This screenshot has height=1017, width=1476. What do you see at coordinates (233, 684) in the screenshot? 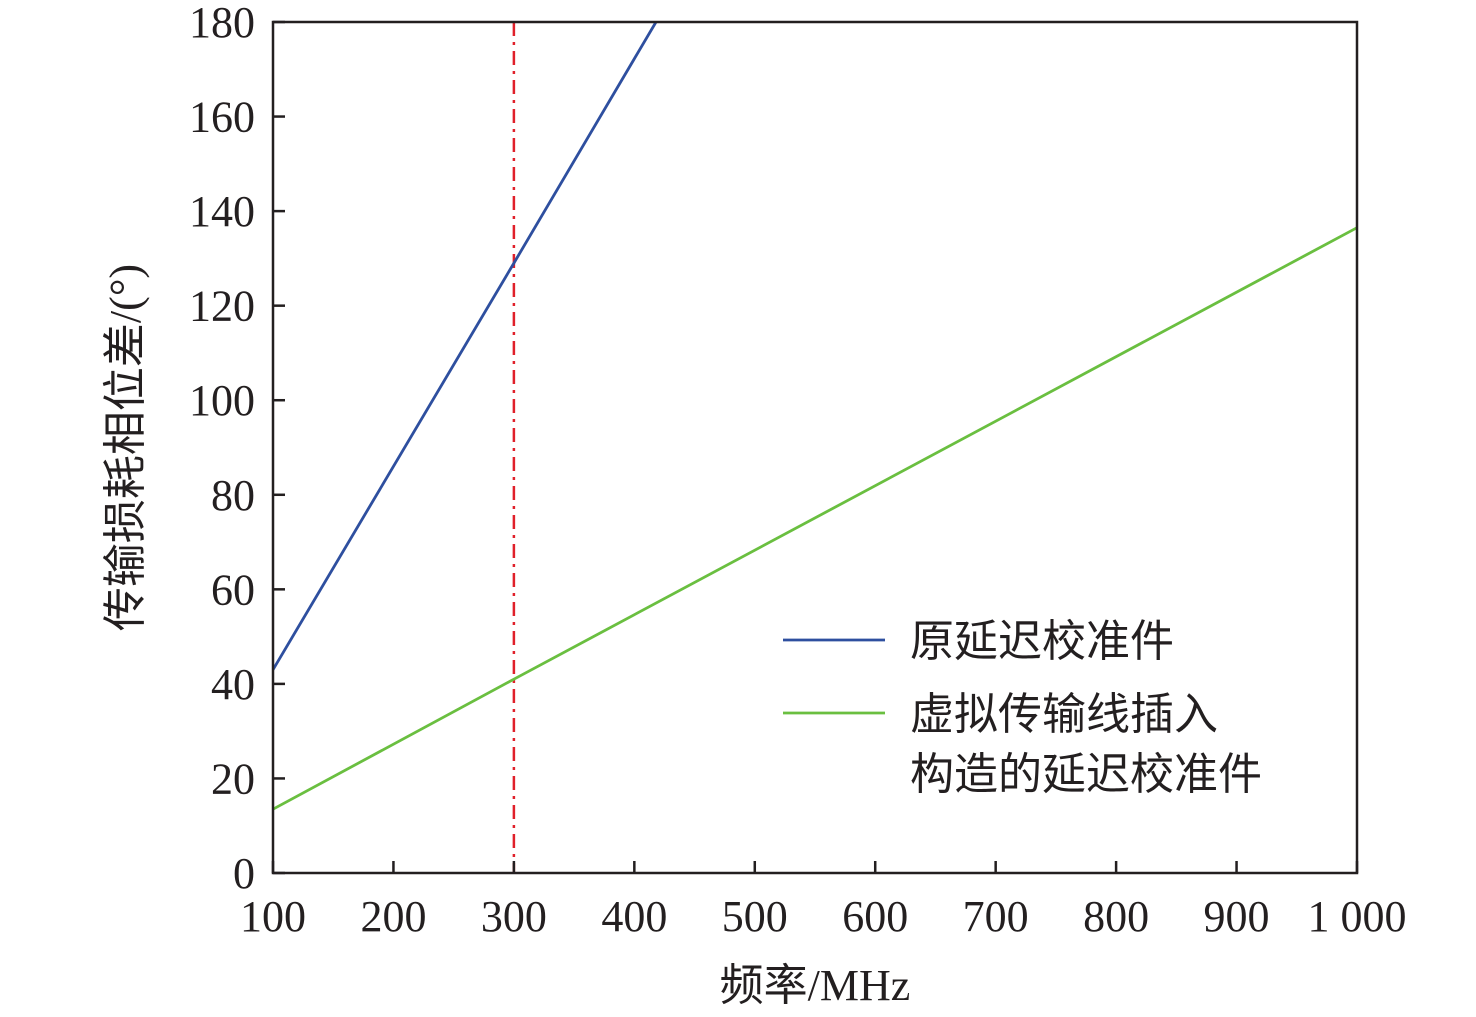
I see `y-tick-label-40: 40` at bounding box center [233, 684].